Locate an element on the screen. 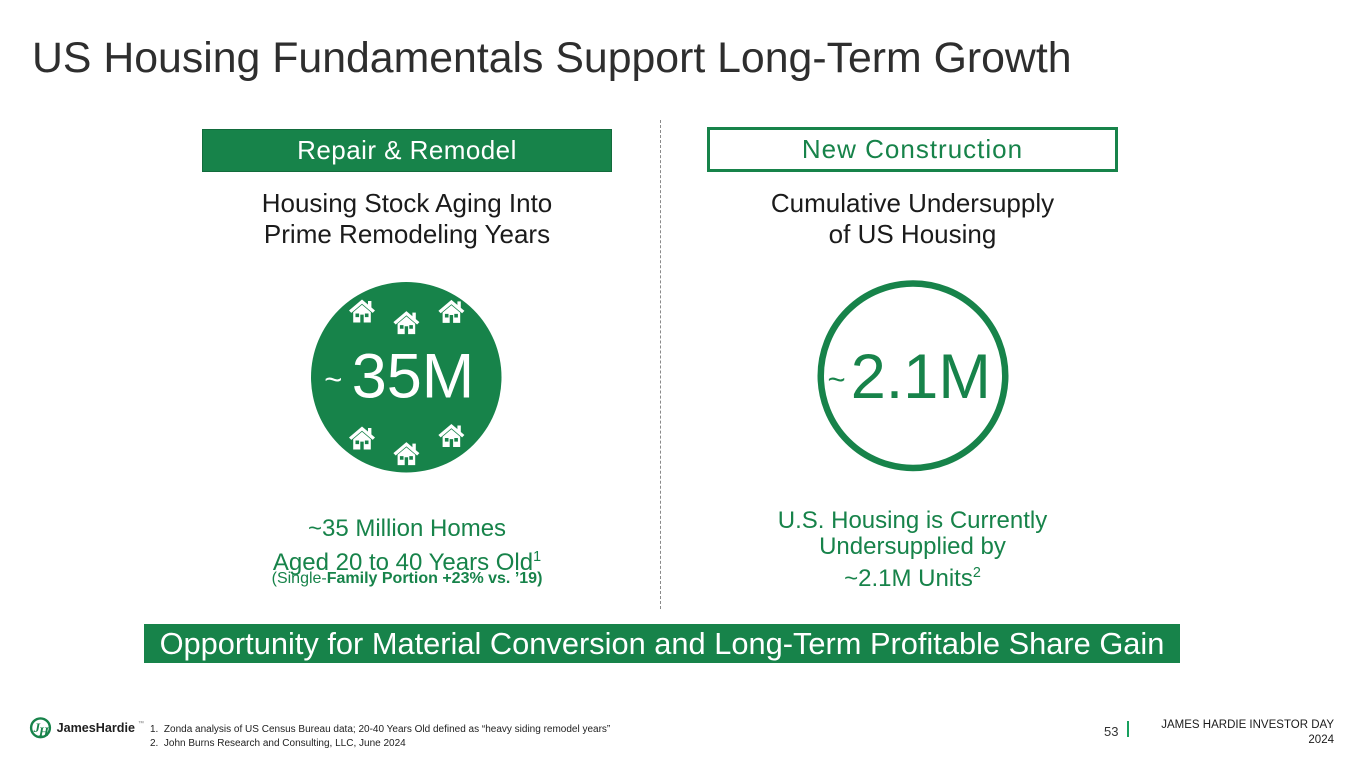 This screenshot has width=1365, height=768. svg-text: H is located at coordinates (44, 731).